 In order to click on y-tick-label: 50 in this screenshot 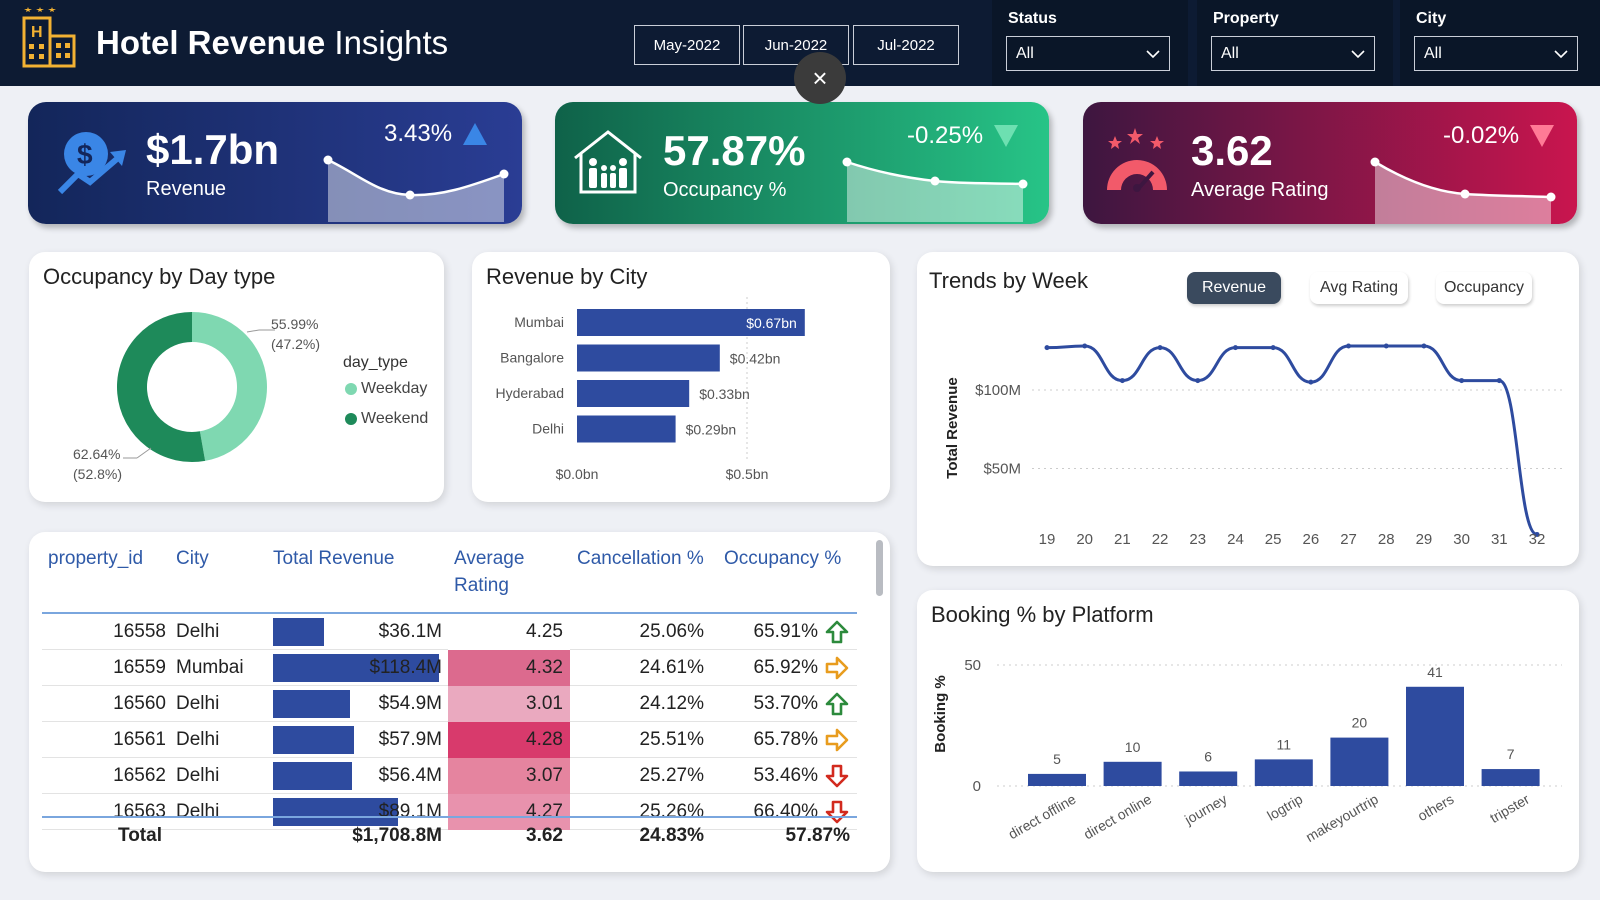, I will do `click(972, 665)`.